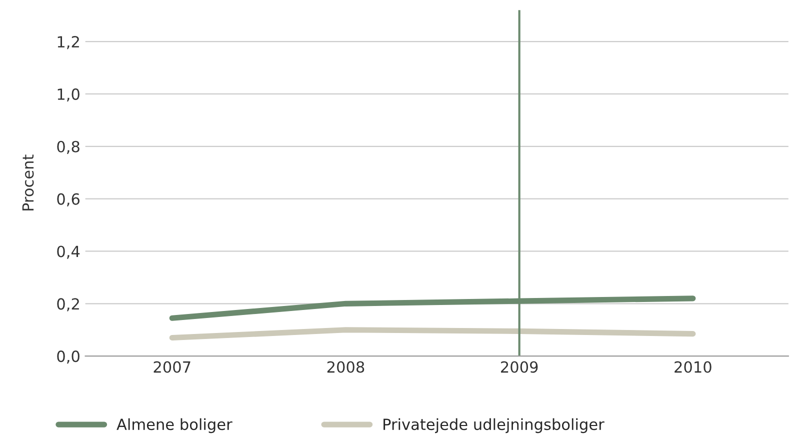 This screenshot has height=438, width=790. Describe the element at coordinates (172, 367) in the screenshot. I see `x-tick-label: 2007` at that location.